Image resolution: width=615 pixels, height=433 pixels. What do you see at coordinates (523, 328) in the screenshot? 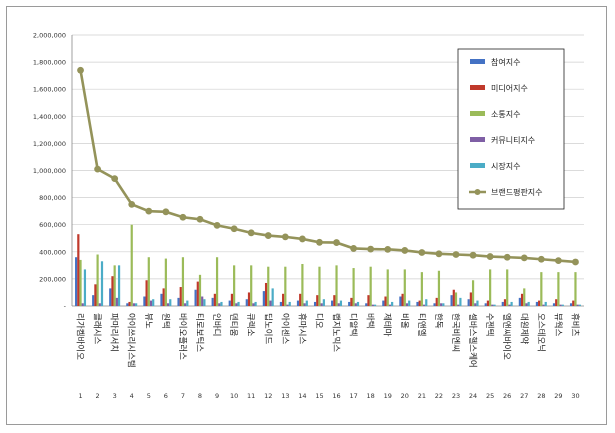
I see `category-label: 대원제약` at bounding box center [523, 328].